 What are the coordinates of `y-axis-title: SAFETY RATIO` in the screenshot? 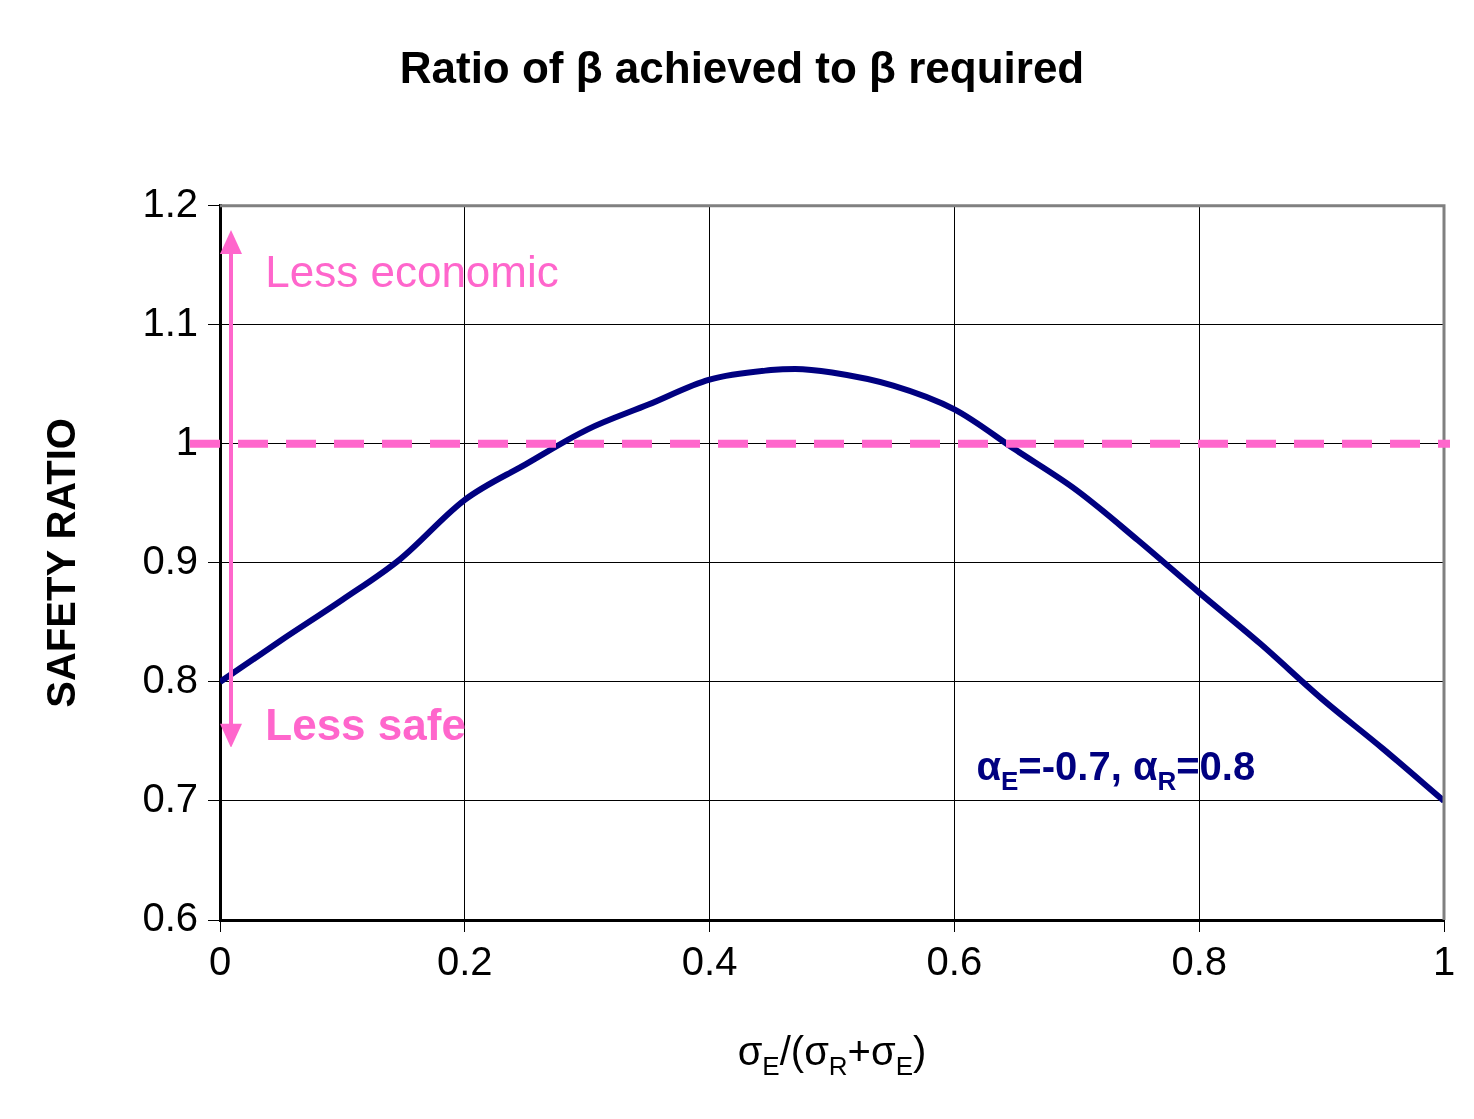 It's located at (61, 563).